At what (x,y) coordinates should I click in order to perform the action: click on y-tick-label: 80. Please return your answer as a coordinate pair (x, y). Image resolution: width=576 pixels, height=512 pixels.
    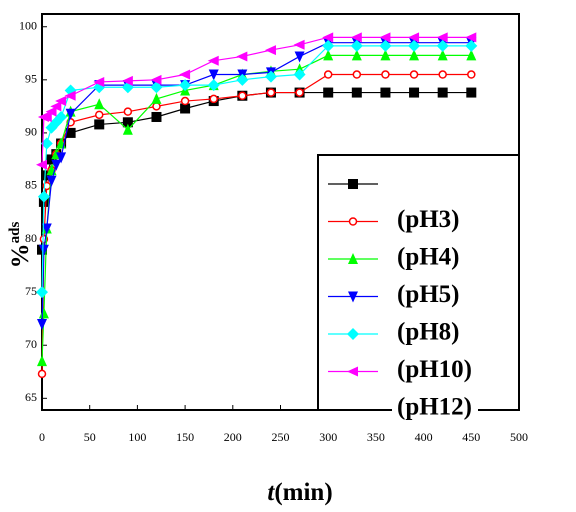
    Looking at the image, I should click on (31, 238).